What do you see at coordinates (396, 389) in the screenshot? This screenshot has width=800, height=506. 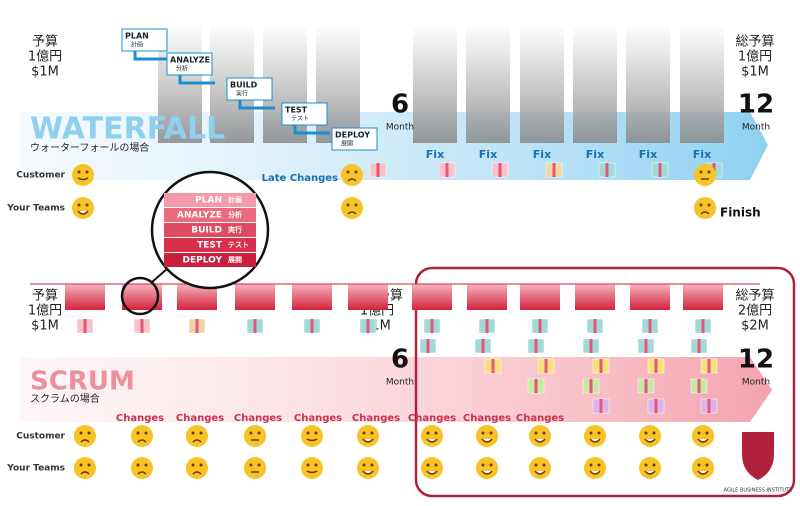 I see `scrum-band` at bounding box center [396, 389].